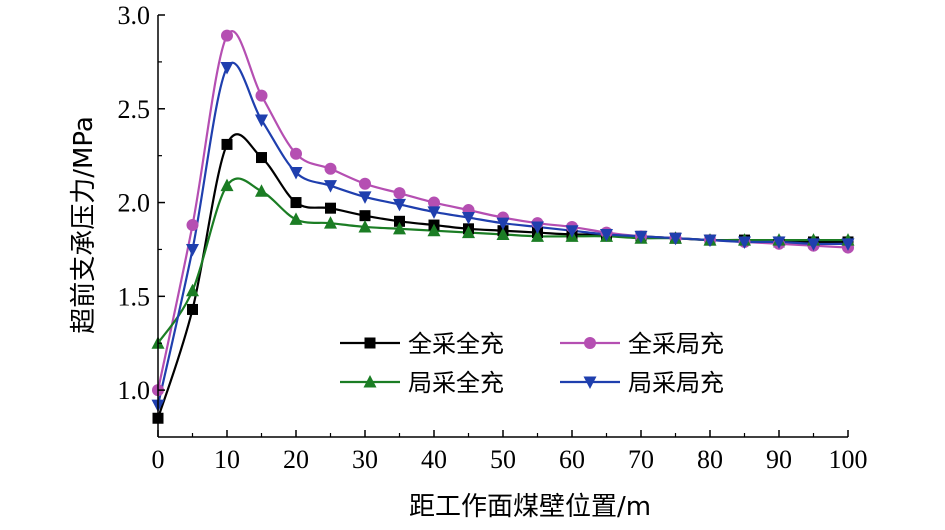 The width and height of the screenshot is (945, 530). Describe the element at coordinates (134, 109) in the screenshot. I see `y-tick-label: 2.5` at that location.